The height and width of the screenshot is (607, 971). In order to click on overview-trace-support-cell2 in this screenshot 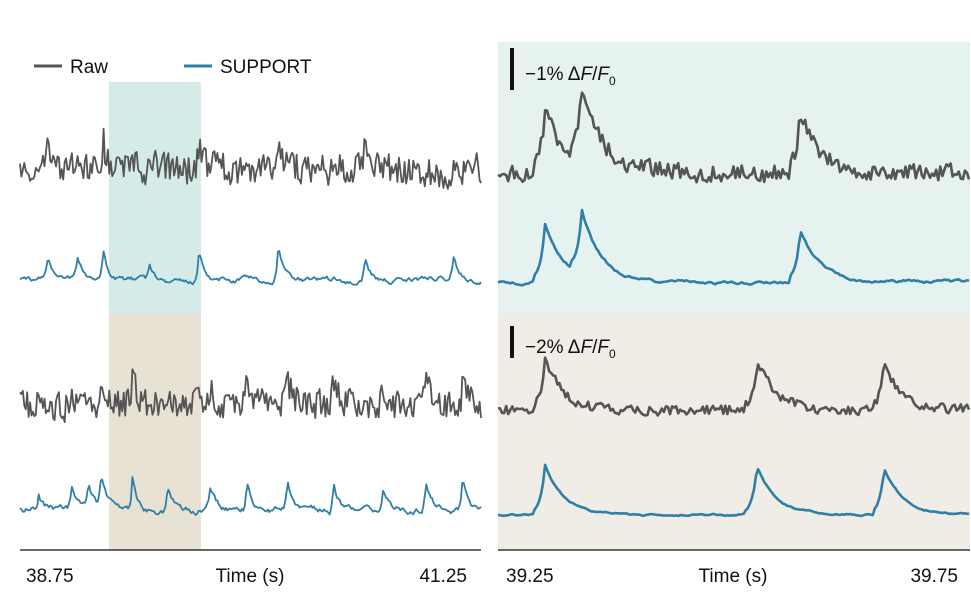, I will do `click(250, 496)`.